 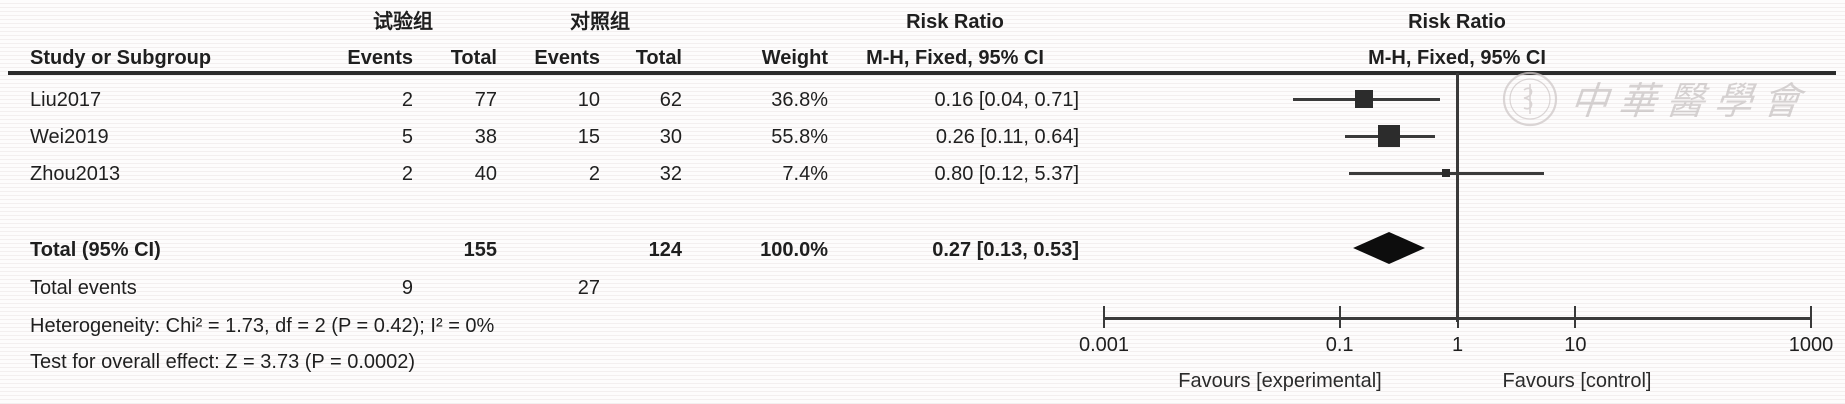 I want to click on total-events-label: Total events, so click(x=83, y=288).